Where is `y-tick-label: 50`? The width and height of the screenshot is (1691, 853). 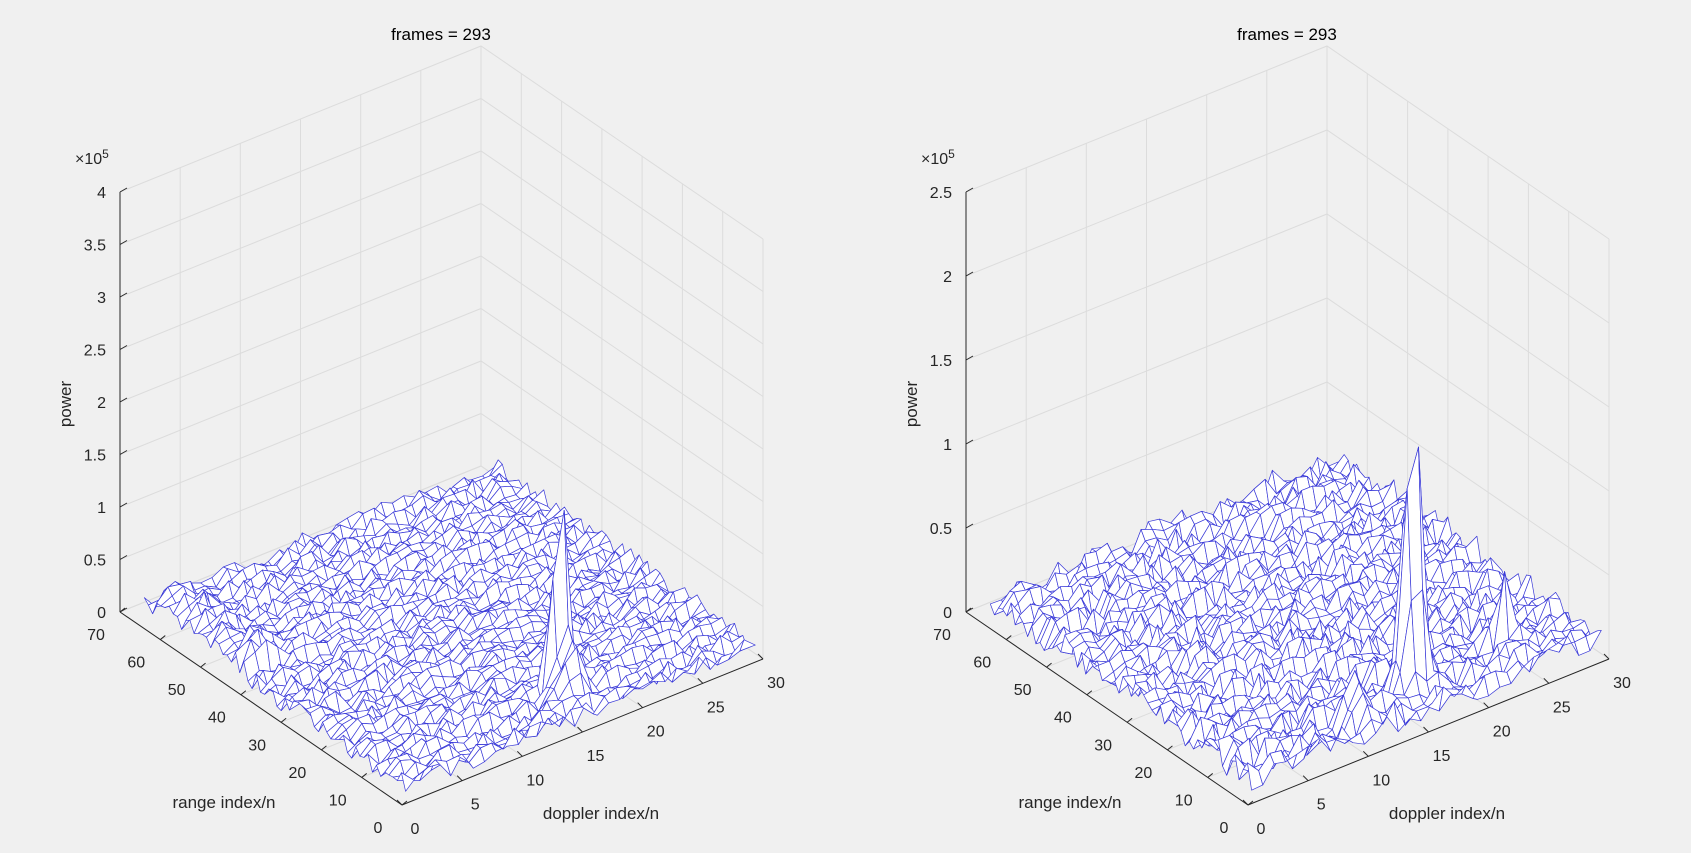
y-tick-label: 50 is located at coordinates (177, 690).